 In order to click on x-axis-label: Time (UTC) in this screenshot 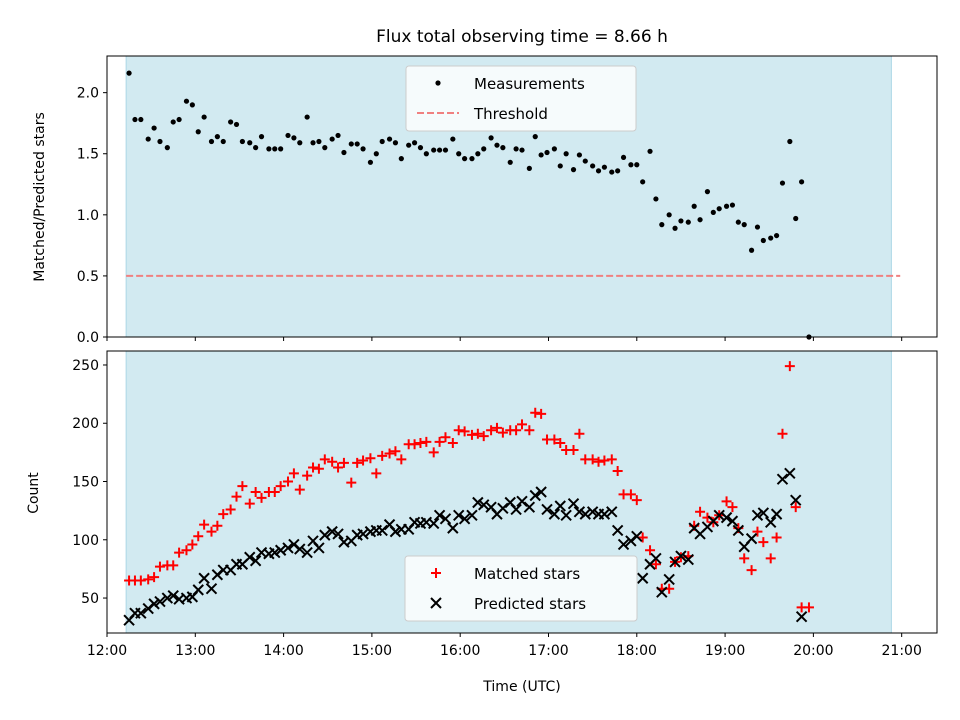, I will do `click(521, 687)`.